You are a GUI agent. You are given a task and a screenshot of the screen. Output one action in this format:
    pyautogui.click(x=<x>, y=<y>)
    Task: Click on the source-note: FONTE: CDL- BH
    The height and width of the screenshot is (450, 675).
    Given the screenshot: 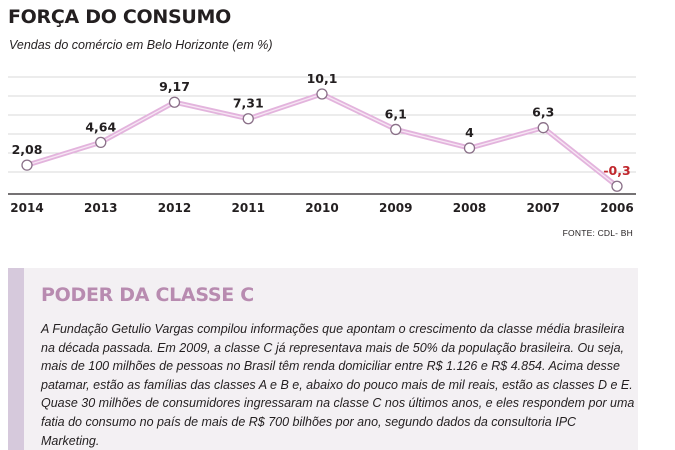 What is the action you would take?
    pyautogui.click(x=597, y=233)
    